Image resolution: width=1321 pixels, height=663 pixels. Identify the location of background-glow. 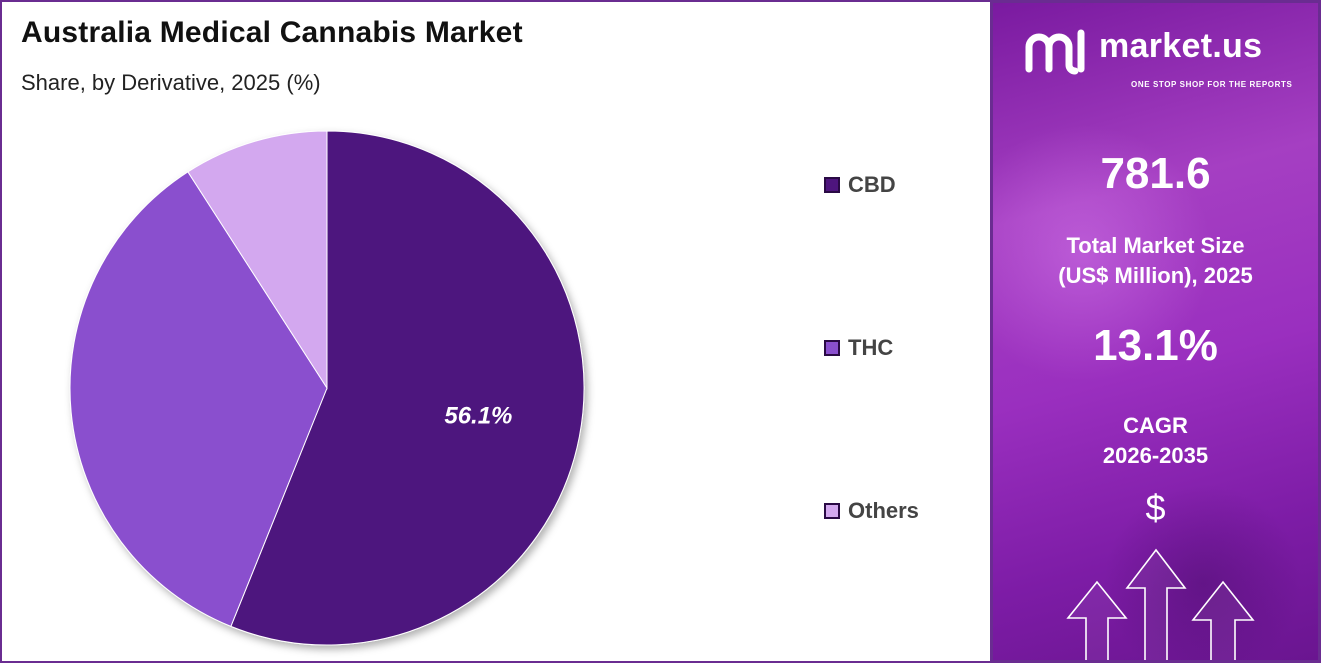
(1103, 253).